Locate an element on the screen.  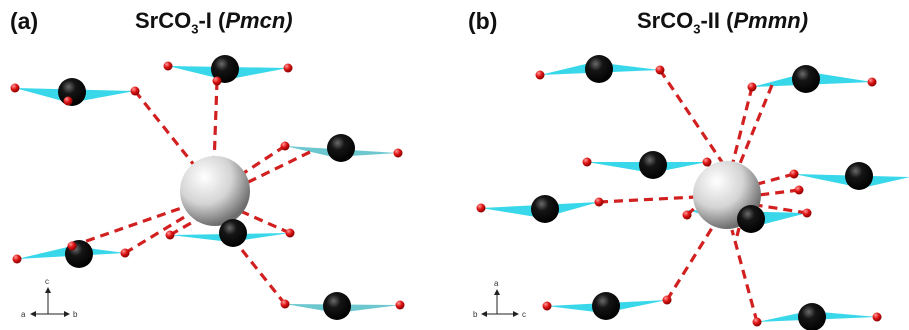
panel-label-a: (a) is located at coordinates (24, 21).